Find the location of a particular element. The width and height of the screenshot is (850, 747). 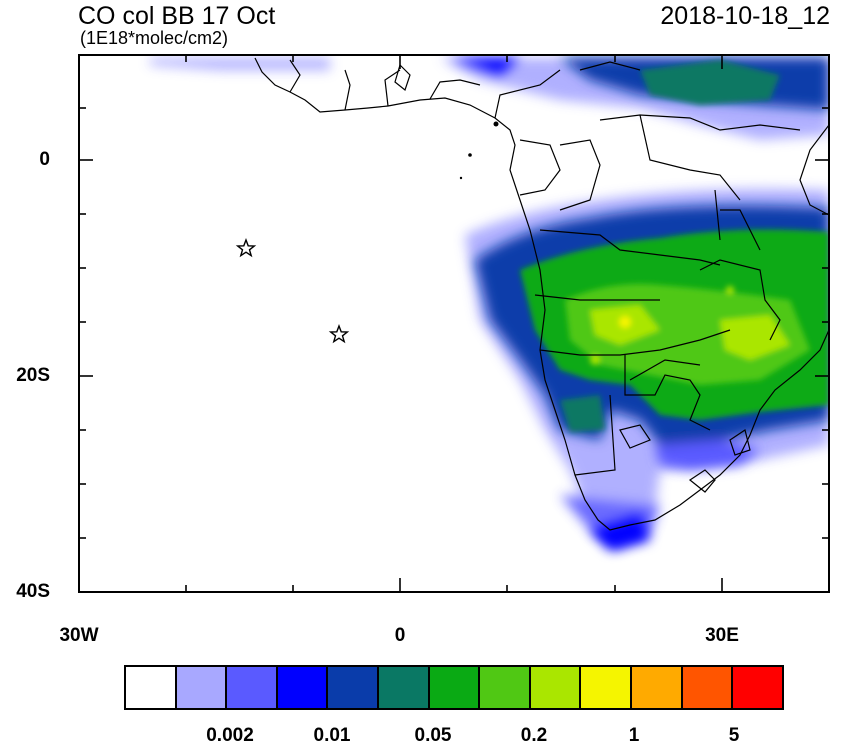

colorbar-label-1: 1 is located at coordinates (634, 735).